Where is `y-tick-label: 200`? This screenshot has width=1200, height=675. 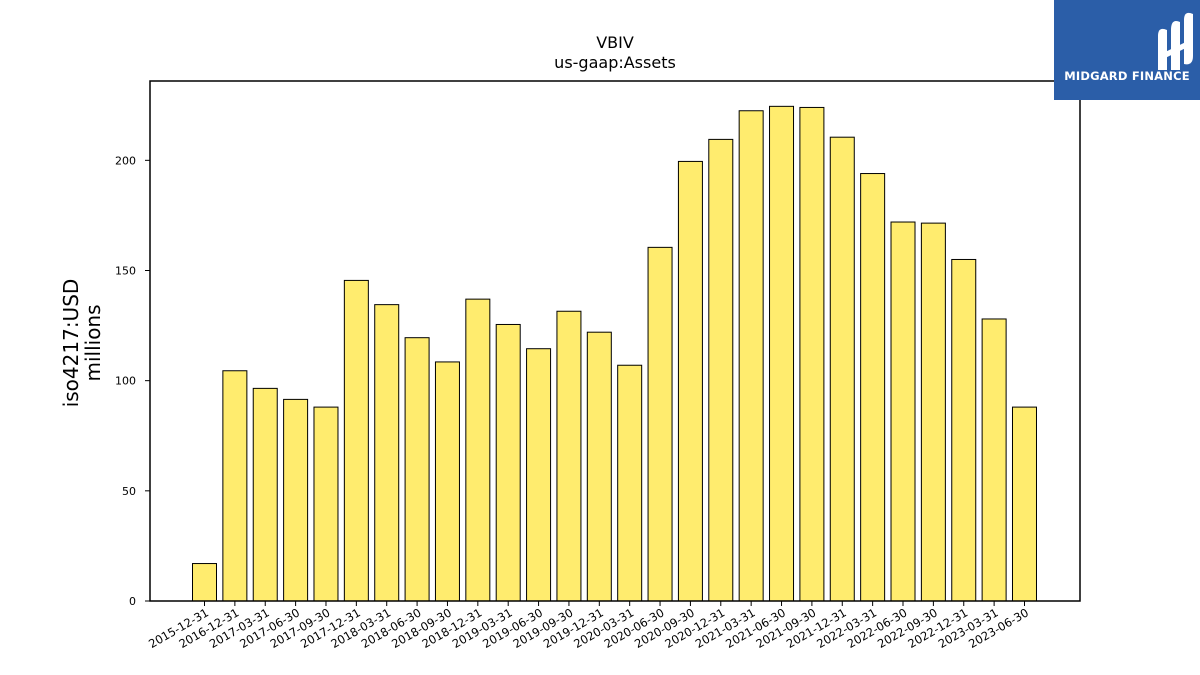 y-tick-label: 200 is located at coordinates (125, 160).